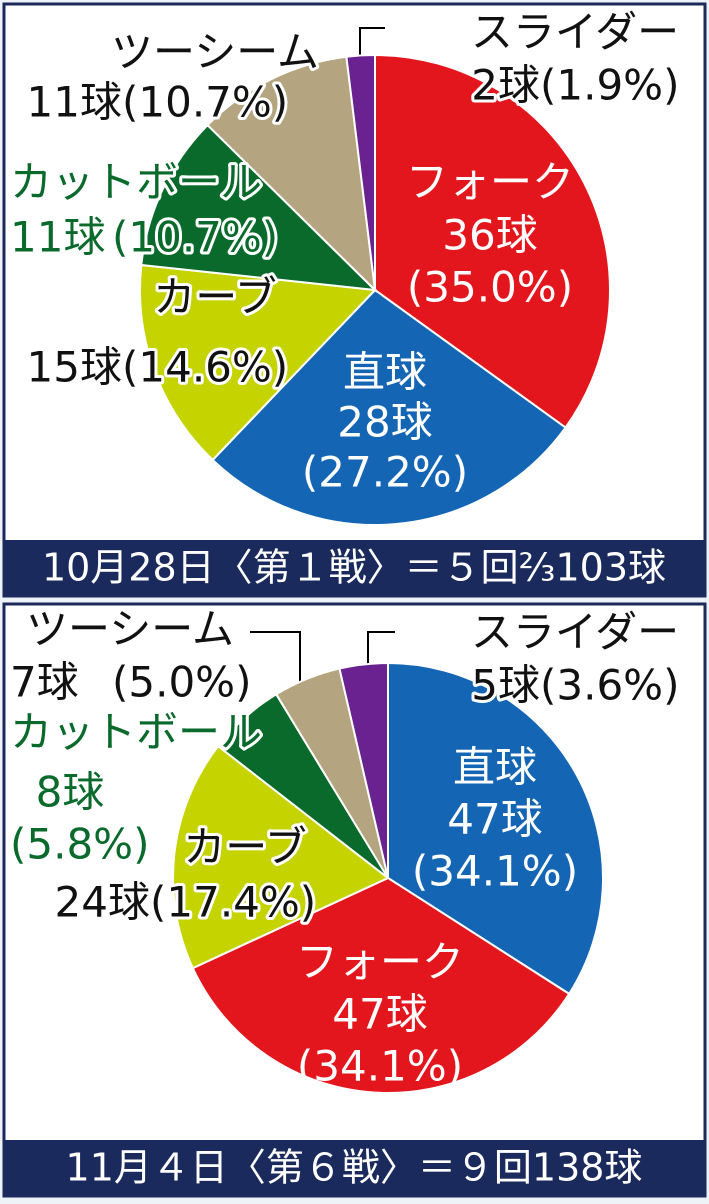  I want to click on value-label: 15球, so click(74, 367).